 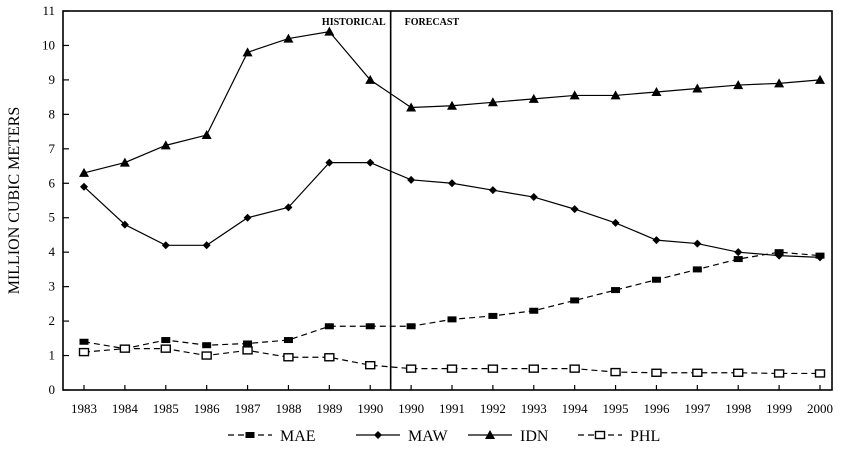 I want to click on legend-item-phl: PHL, so click(x=619, y=436).